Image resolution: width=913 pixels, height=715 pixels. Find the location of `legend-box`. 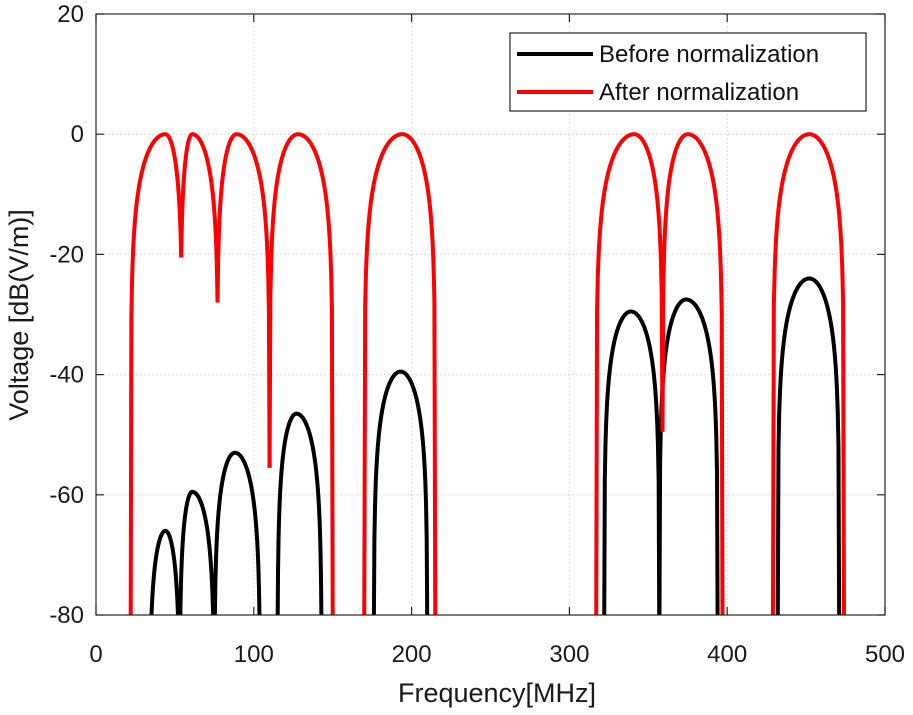

legend-box is located at coordinates (688, 72).